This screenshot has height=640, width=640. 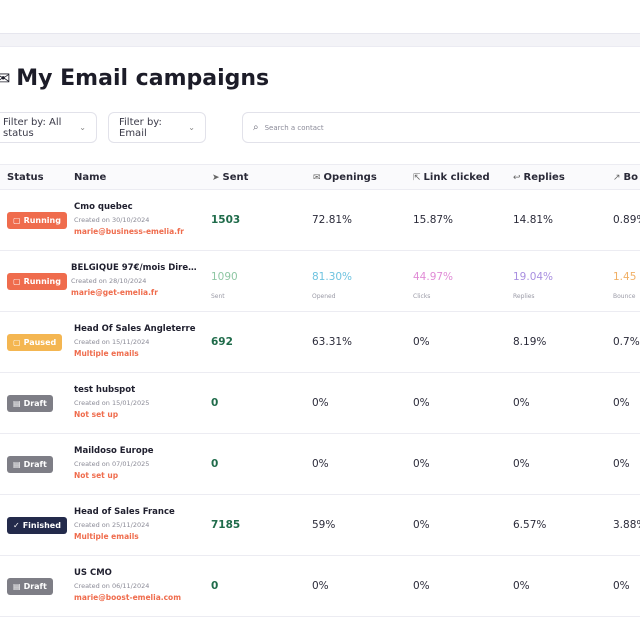 What do you see at coordinates (135, 329) in the screenshot?
I see `campaign-name: Head Of Sales Angleterre` at bounding box center [135, 329].